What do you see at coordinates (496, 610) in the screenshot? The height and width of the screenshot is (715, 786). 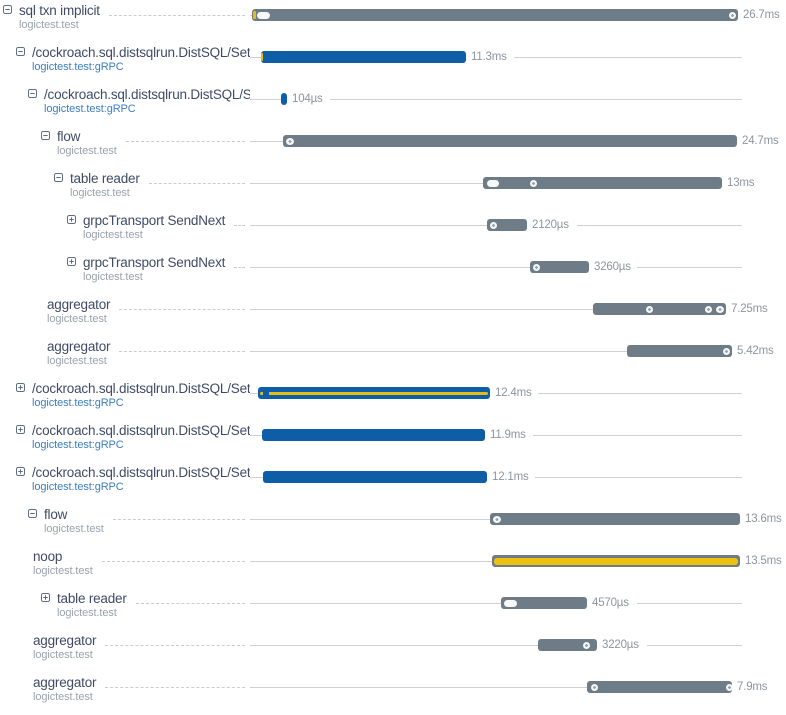 I see `span-timeline-track: 4570µs` at bounding box center [496, 610].